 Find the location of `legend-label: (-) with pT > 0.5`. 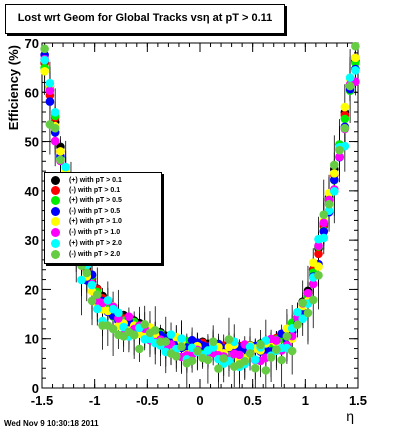

legend-label: (-) with pT > 0.5 is located at coordinates (95, 211).